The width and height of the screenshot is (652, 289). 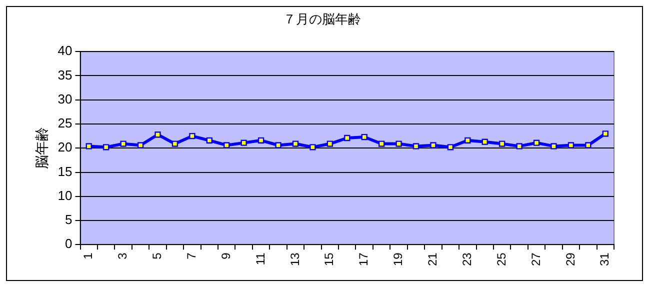 I want to click on y-tick-label: 30, so click(x=65, y=98).